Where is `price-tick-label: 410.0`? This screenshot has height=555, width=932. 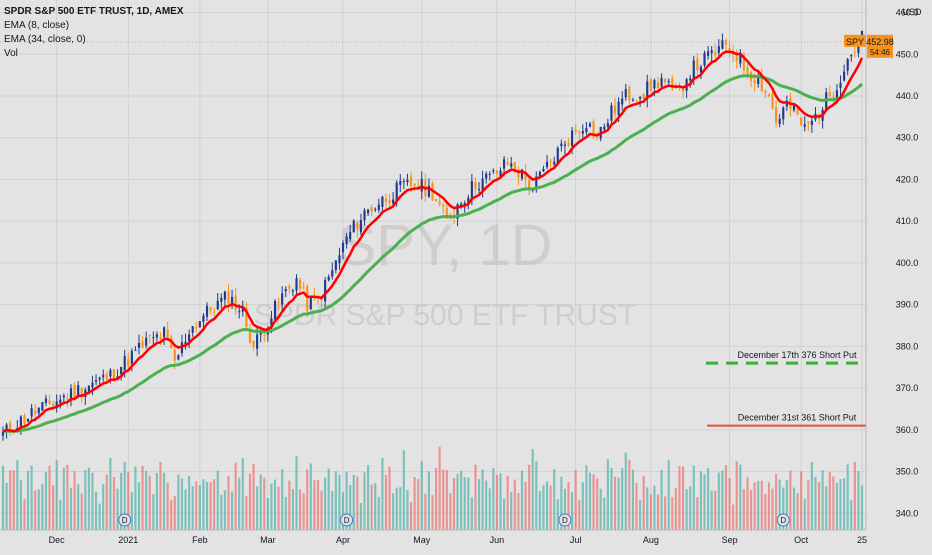
price-tick-label: 410.0 is located at coordinates (907, 221).